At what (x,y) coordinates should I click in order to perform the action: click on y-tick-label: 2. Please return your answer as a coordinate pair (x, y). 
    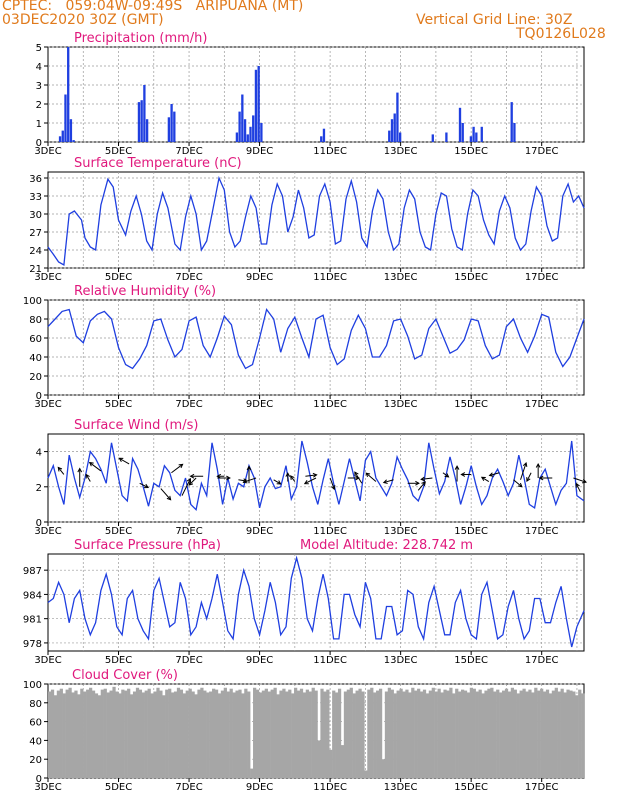
    Looking at the image, I should click on (39, 488).